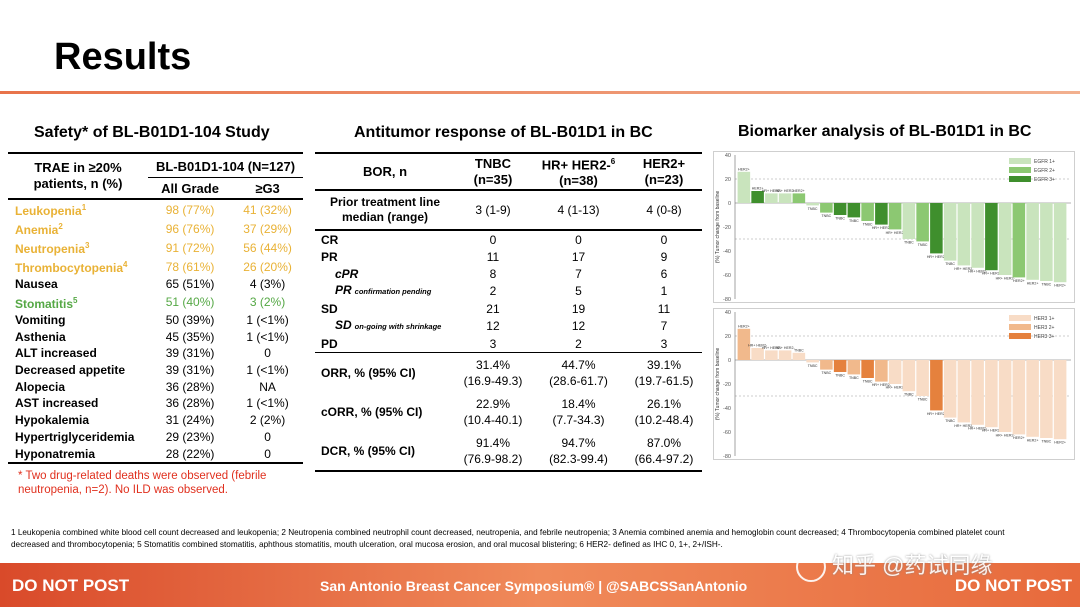  What do you see at coordinates (385, 273) in the screenshot?
I see `bor-row-label: cPR` at bounding box center [385, 273].